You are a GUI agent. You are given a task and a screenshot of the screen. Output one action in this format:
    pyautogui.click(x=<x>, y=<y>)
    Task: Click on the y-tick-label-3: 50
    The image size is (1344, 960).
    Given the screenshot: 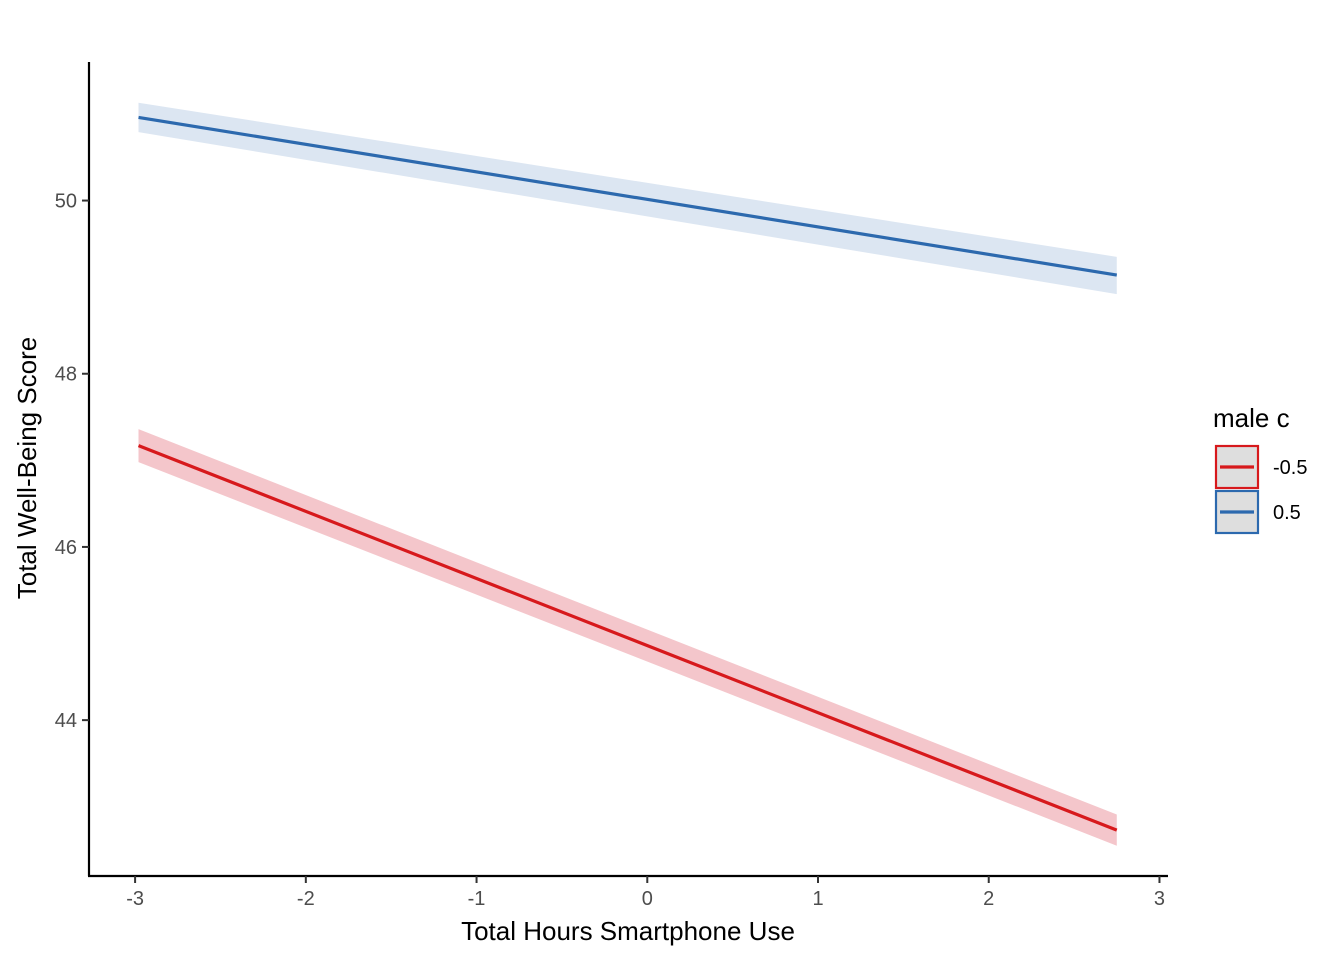 What is the action you would take?
    pyautogui.click(x=66, y=202)
    